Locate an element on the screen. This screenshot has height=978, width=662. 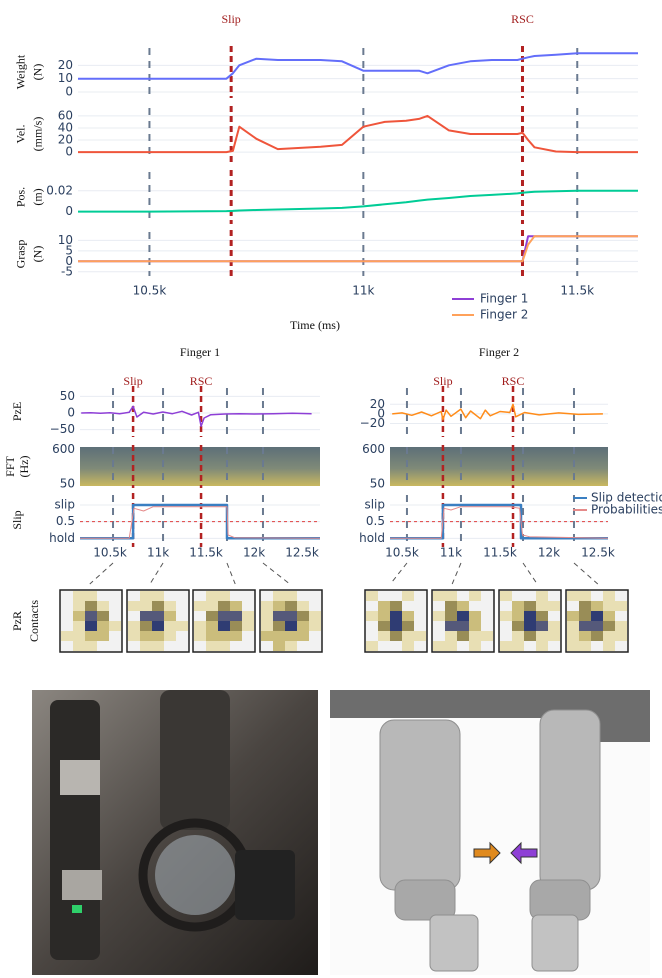
finger-shape is located at coordinates (195, 760).